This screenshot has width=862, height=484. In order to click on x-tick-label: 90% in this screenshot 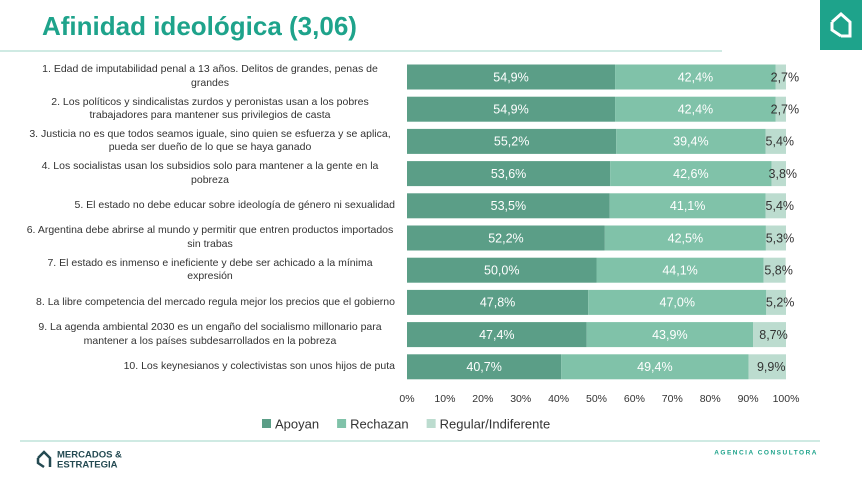, I will do `click(748, 399)`.